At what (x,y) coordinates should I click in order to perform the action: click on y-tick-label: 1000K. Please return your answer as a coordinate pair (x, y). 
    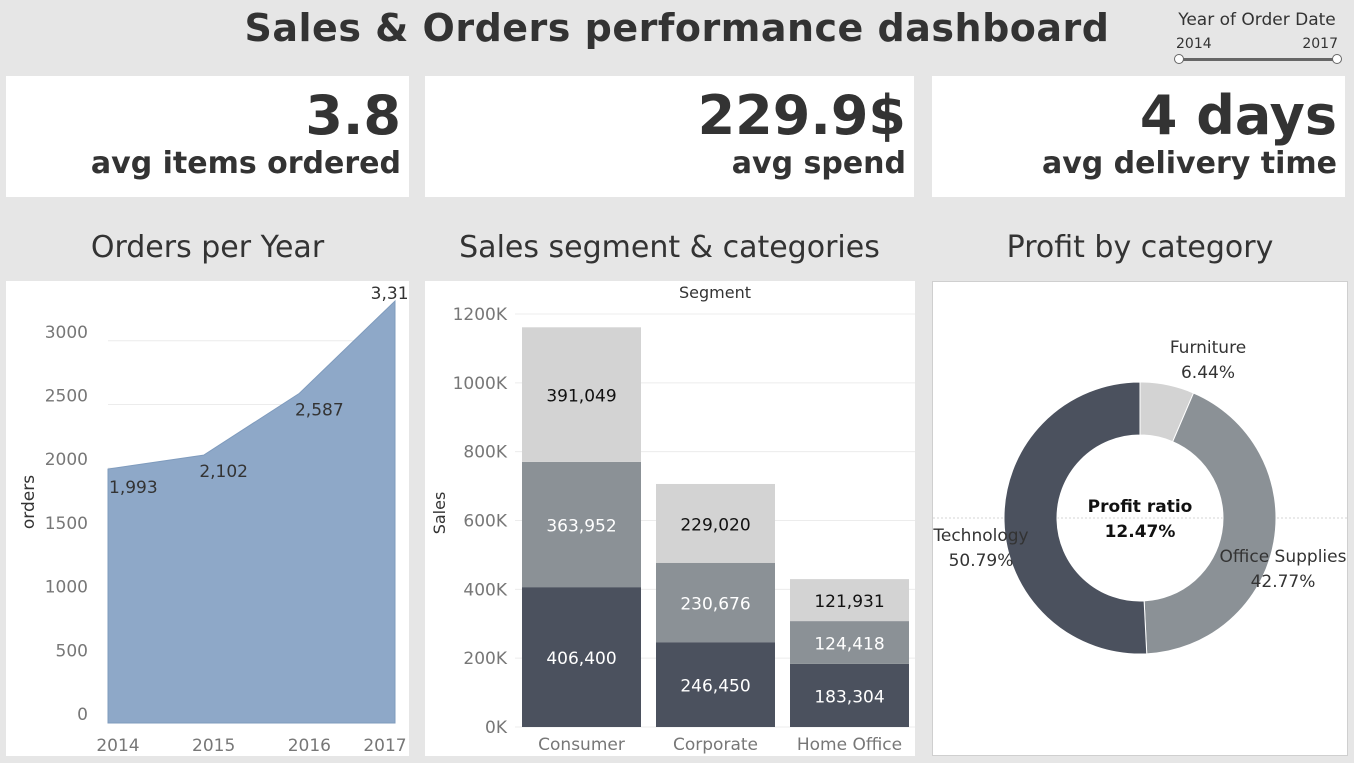
    Looking at the image, I should click on (480, 384).